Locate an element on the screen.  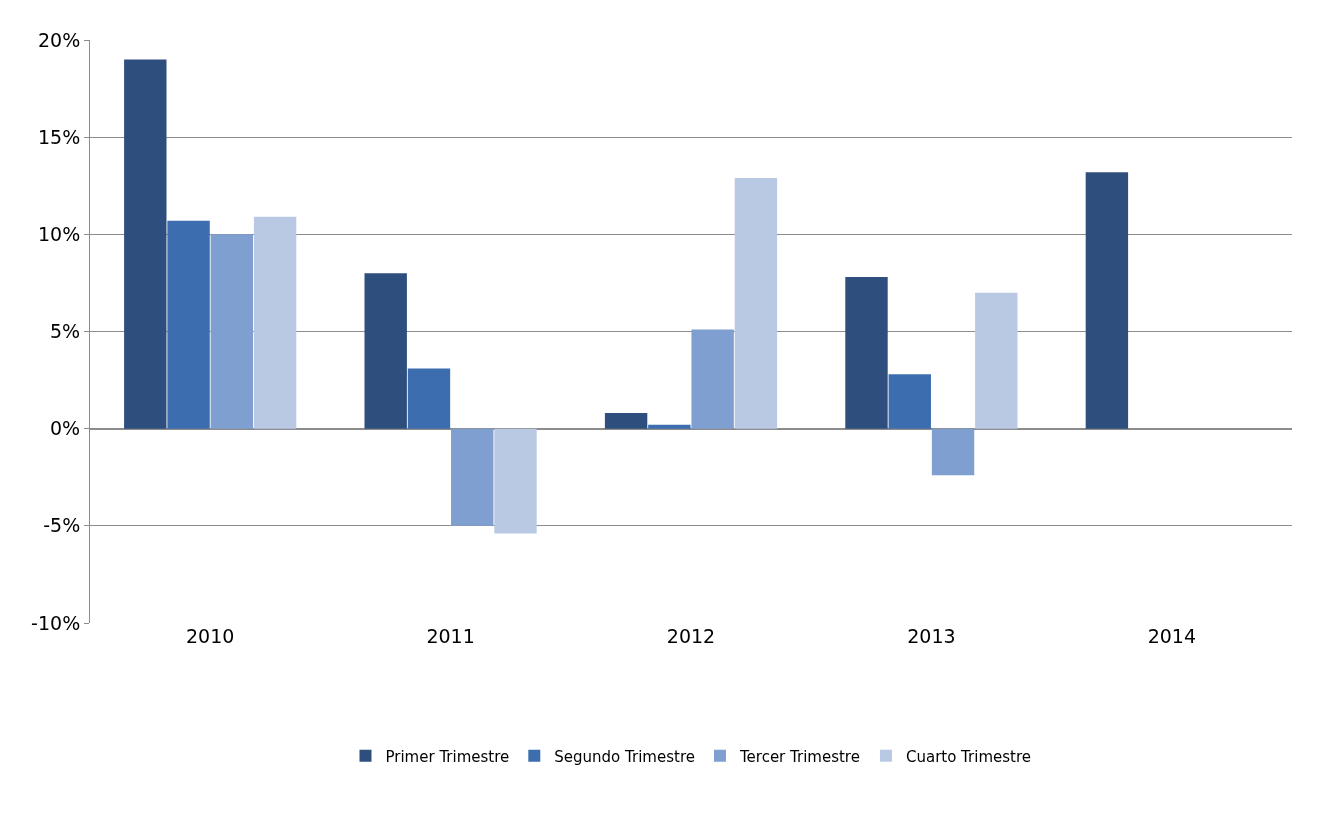
legend-label: Tercer Trimestre is located at coordinates (799, 756).